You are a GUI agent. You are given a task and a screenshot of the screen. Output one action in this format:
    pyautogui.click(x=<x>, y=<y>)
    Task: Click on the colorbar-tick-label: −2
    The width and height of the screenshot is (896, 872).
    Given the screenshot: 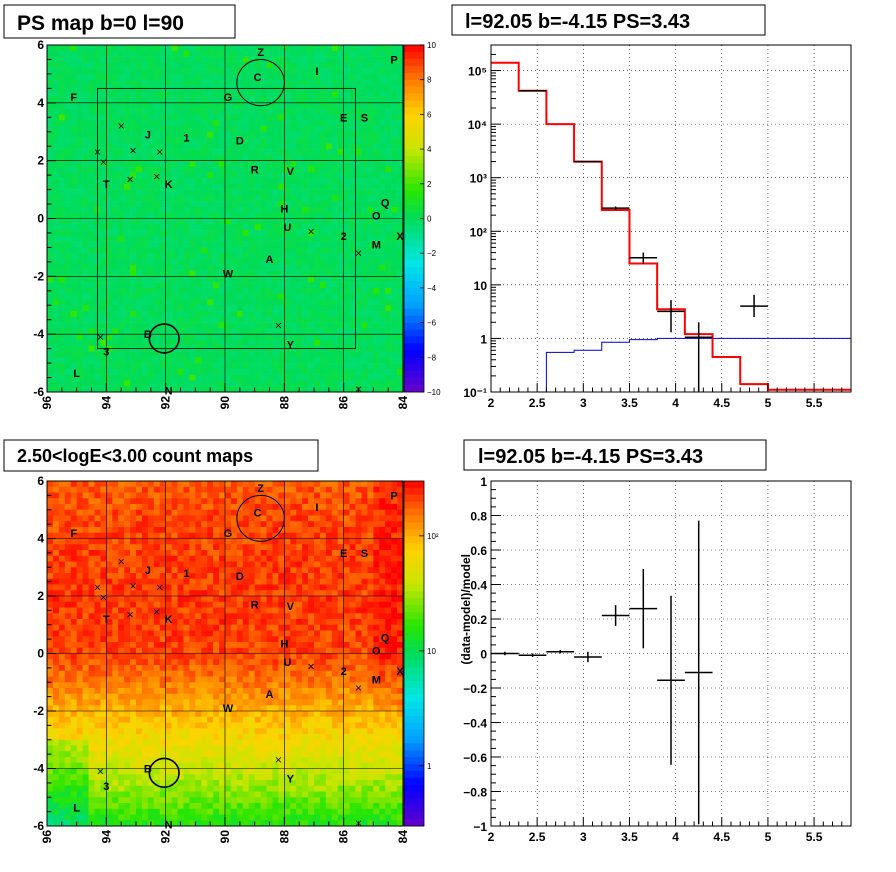 What is the action you would take?
    pyautogui.click(x=432, y=253)
    